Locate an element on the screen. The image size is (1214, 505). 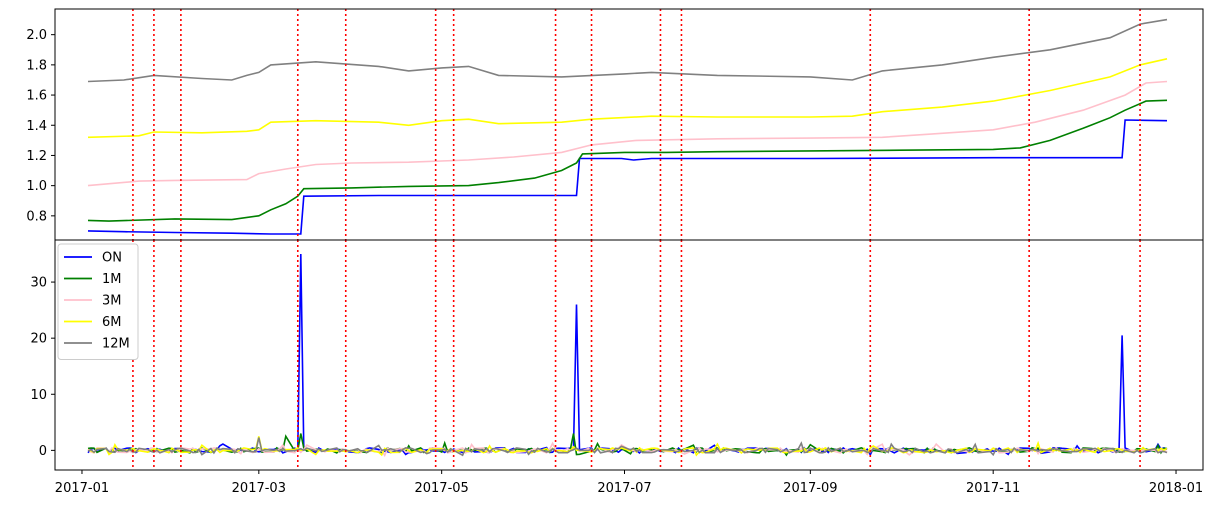
y-tick-label: 10 is located at coordinates (38, 395).